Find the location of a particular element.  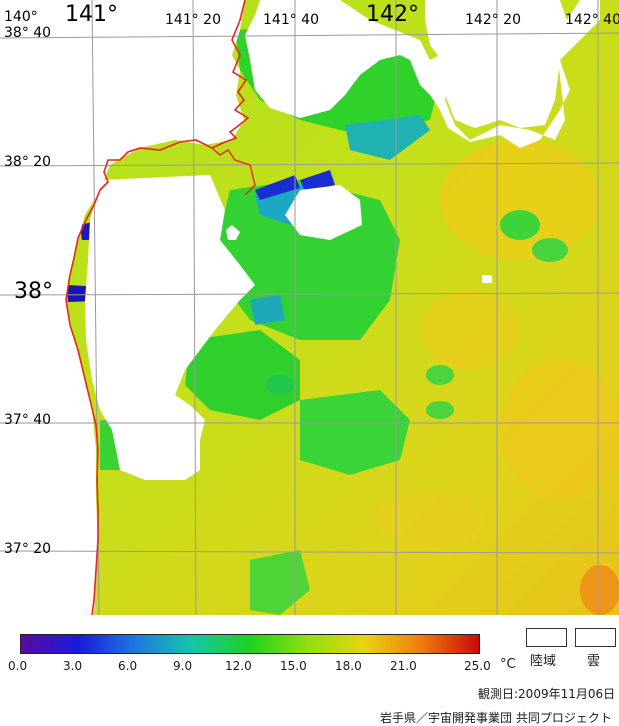

colorbar-tick: 21.0 is located at coordinates (403, 666).